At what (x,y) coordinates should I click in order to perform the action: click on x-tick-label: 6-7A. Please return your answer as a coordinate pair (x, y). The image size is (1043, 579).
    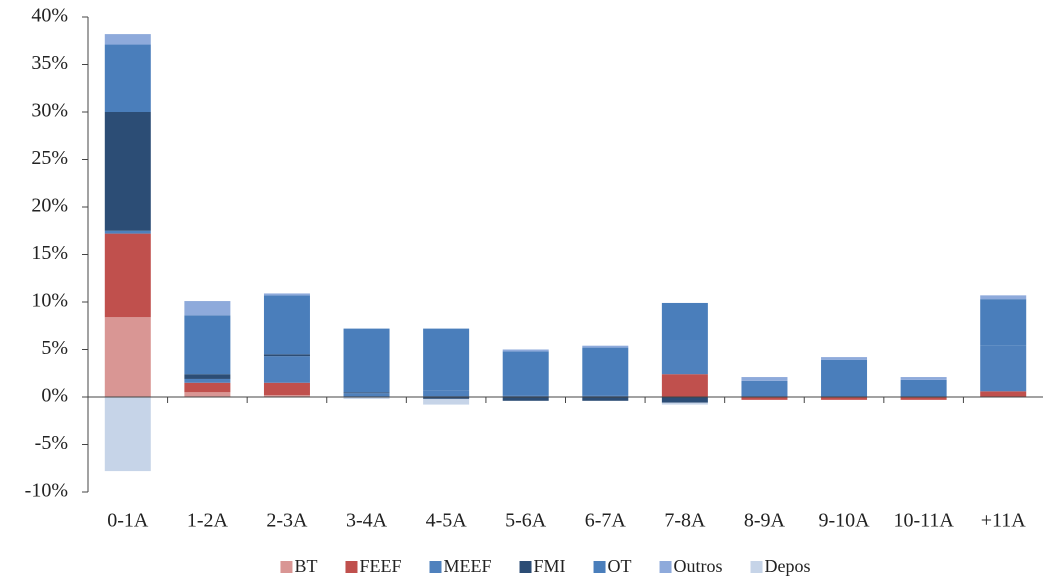
    Looking at the image, I should click on (606, 521).